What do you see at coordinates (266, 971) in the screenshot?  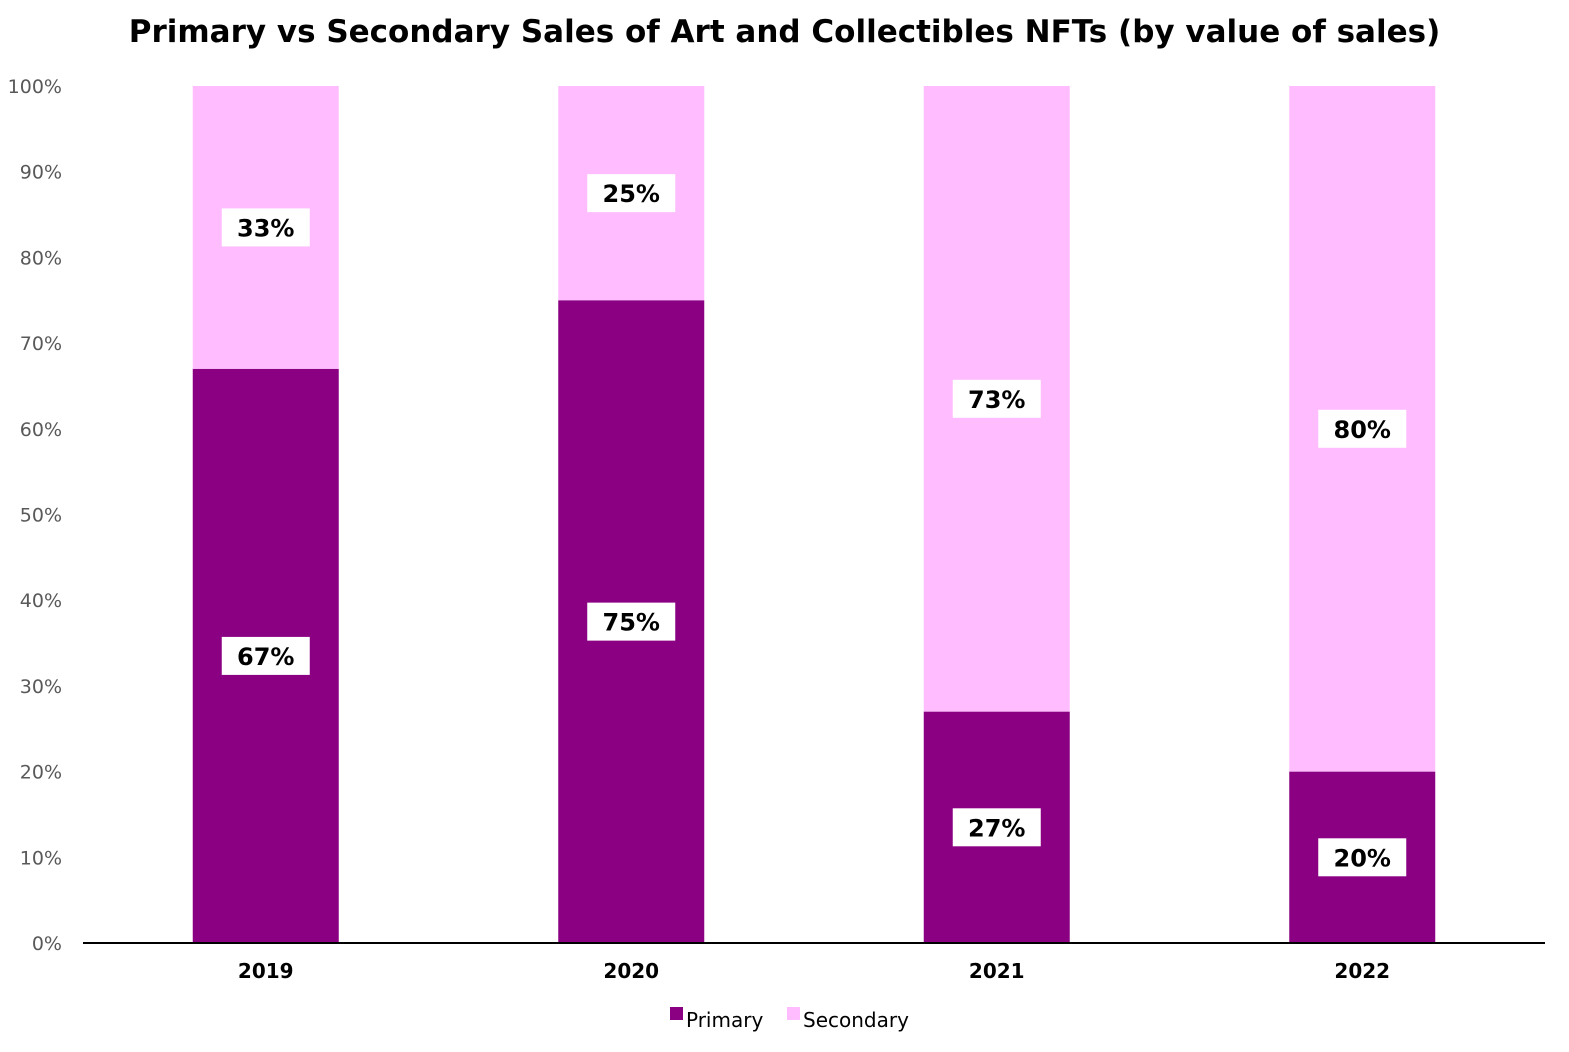 I see `x-tick-label: 2019` at bounding box center [266, 971].